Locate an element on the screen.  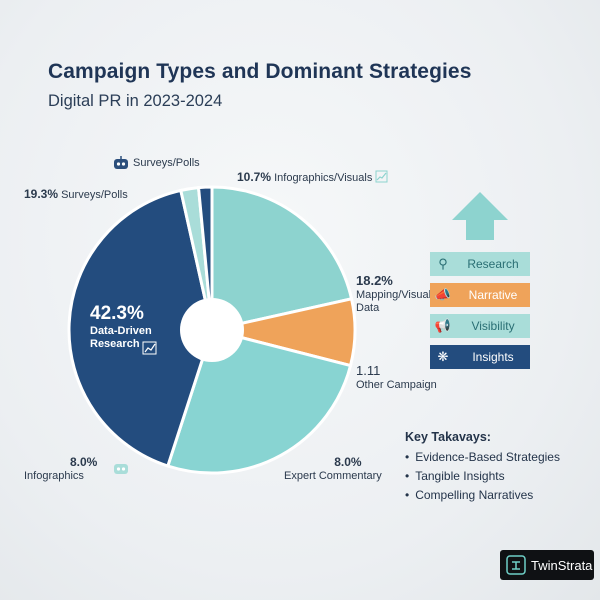
legend-item-narrative: 📣 Narrative is located at coordinates (480, 295).